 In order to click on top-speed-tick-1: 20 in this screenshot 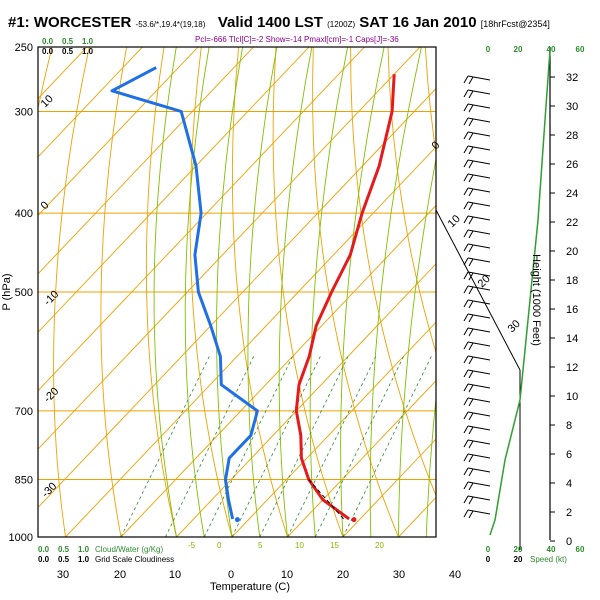, I will do `click(518, 49)`.